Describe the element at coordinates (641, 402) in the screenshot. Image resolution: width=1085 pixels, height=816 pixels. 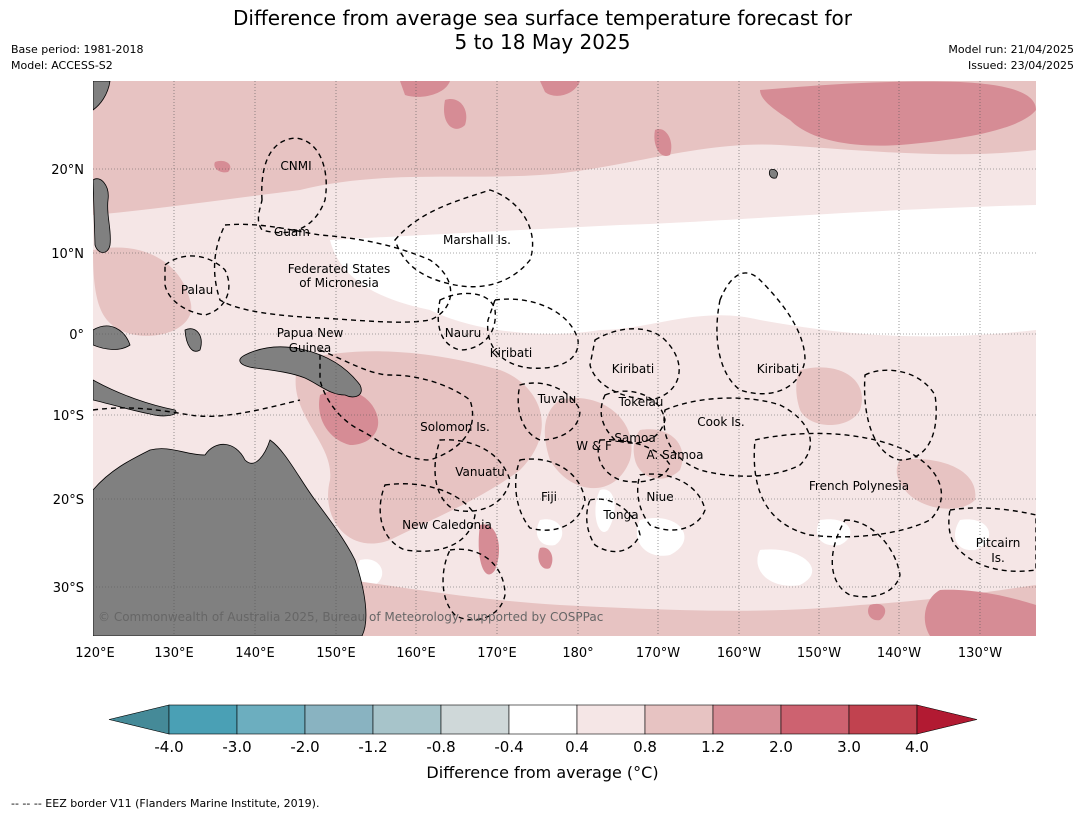
I see `place-label: Tokelau` at that location.